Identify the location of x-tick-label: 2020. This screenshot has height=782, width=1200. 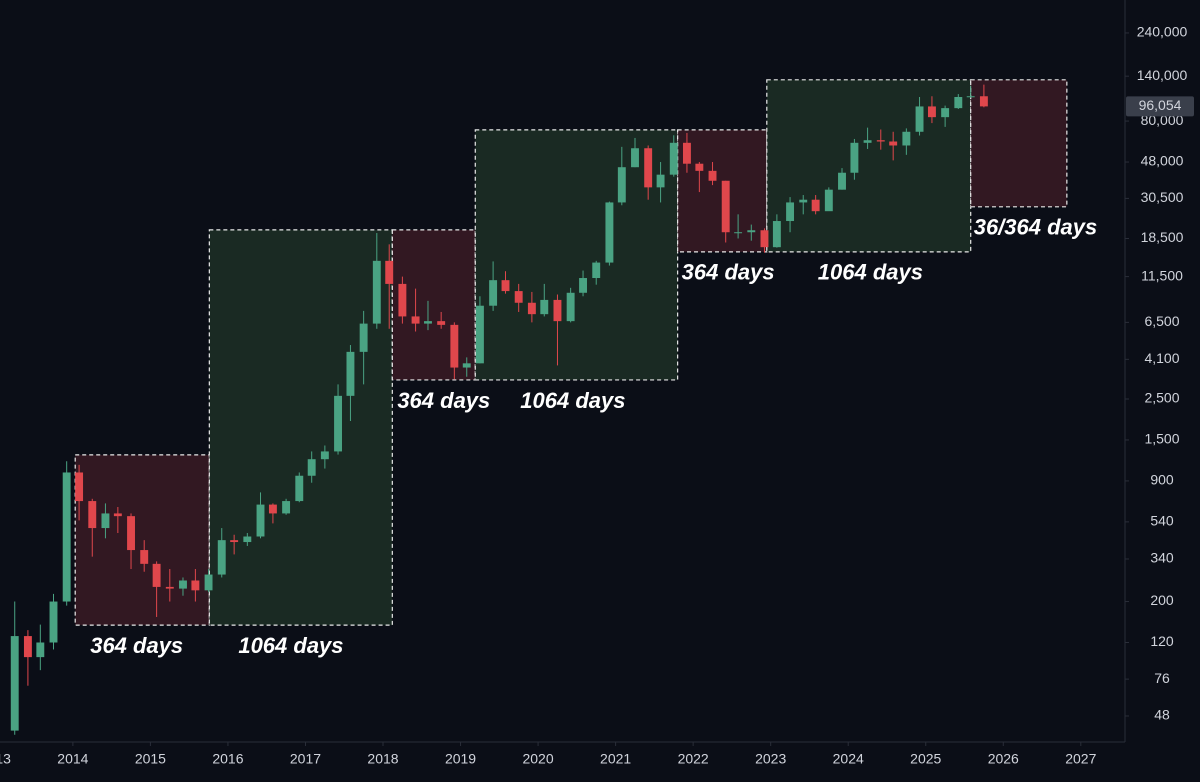
(537, 759).